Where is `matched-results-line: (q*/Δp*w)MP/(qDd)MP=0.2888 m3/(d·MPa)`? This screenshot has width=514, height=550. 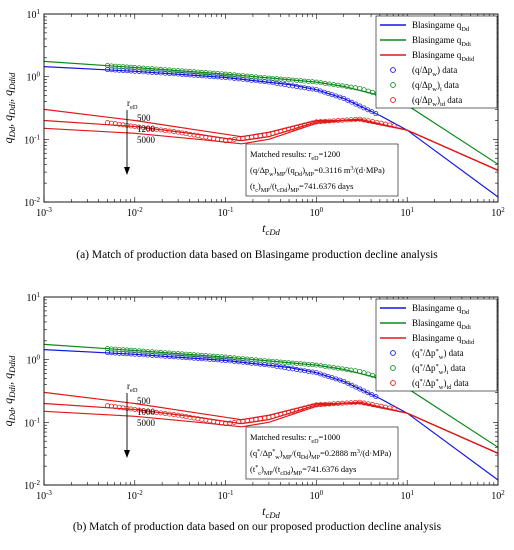
matched-results-line: (q*/Δp*w)MP/(qDd)MP=0.2888 m3/(d·MPa) is located at coordinates (320, 454).